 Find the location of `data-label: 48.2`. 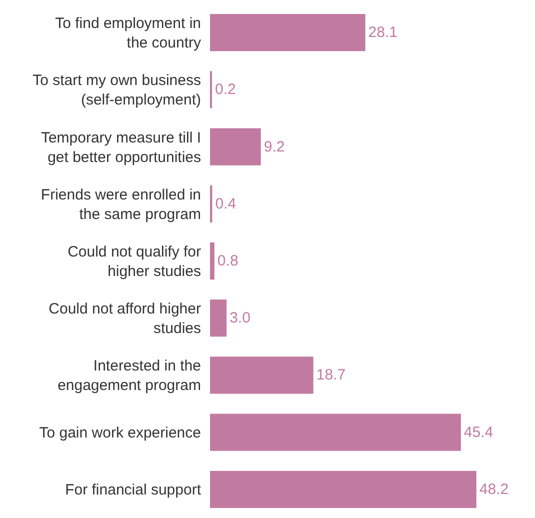

data-label: 48.2 is located at coordinates (494, 489).